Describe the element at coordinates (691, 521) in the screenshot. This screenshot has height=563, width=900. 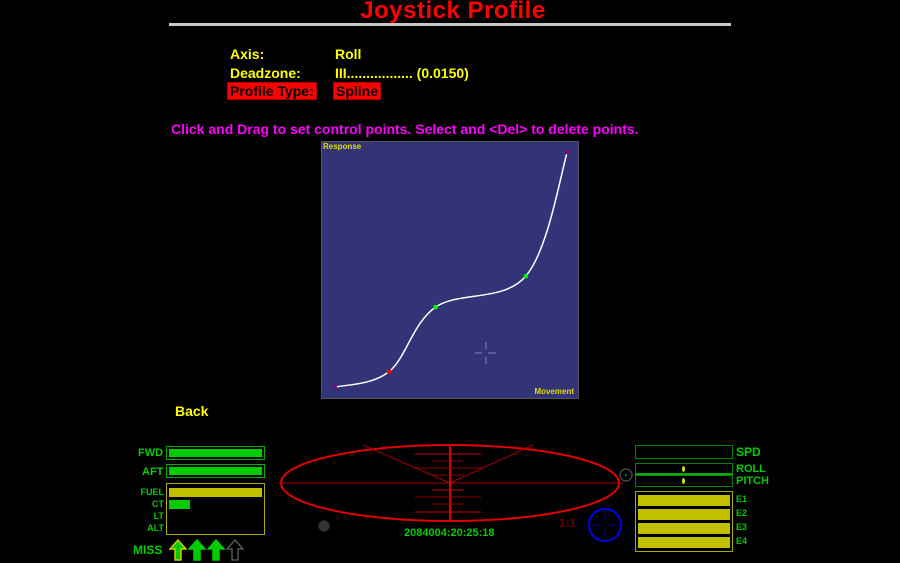
I see `engine-panel: E1 E2 E3 E4` at that location.